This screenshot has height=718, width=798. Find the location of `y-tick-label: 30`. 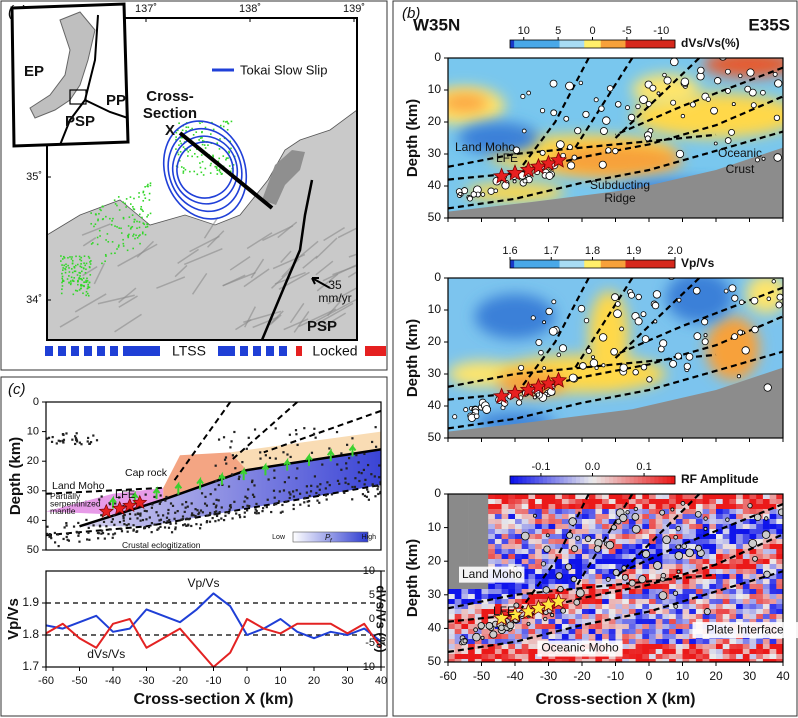

y-tick-label: 30 is located at coordinates (435, 594).